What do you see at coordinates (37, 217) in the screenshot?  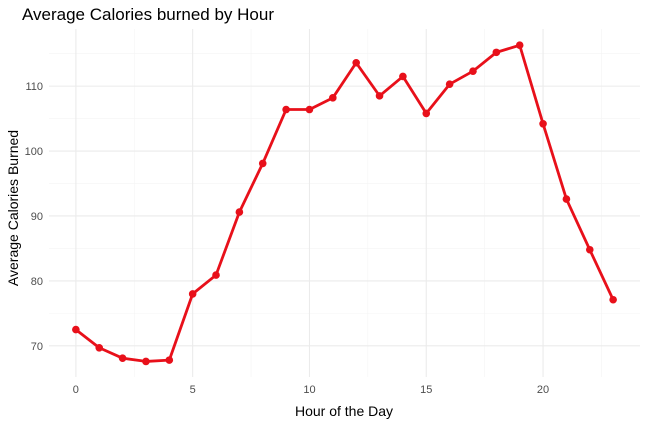 I see `y-tick-label: 90` at bounding box center [37, 217].